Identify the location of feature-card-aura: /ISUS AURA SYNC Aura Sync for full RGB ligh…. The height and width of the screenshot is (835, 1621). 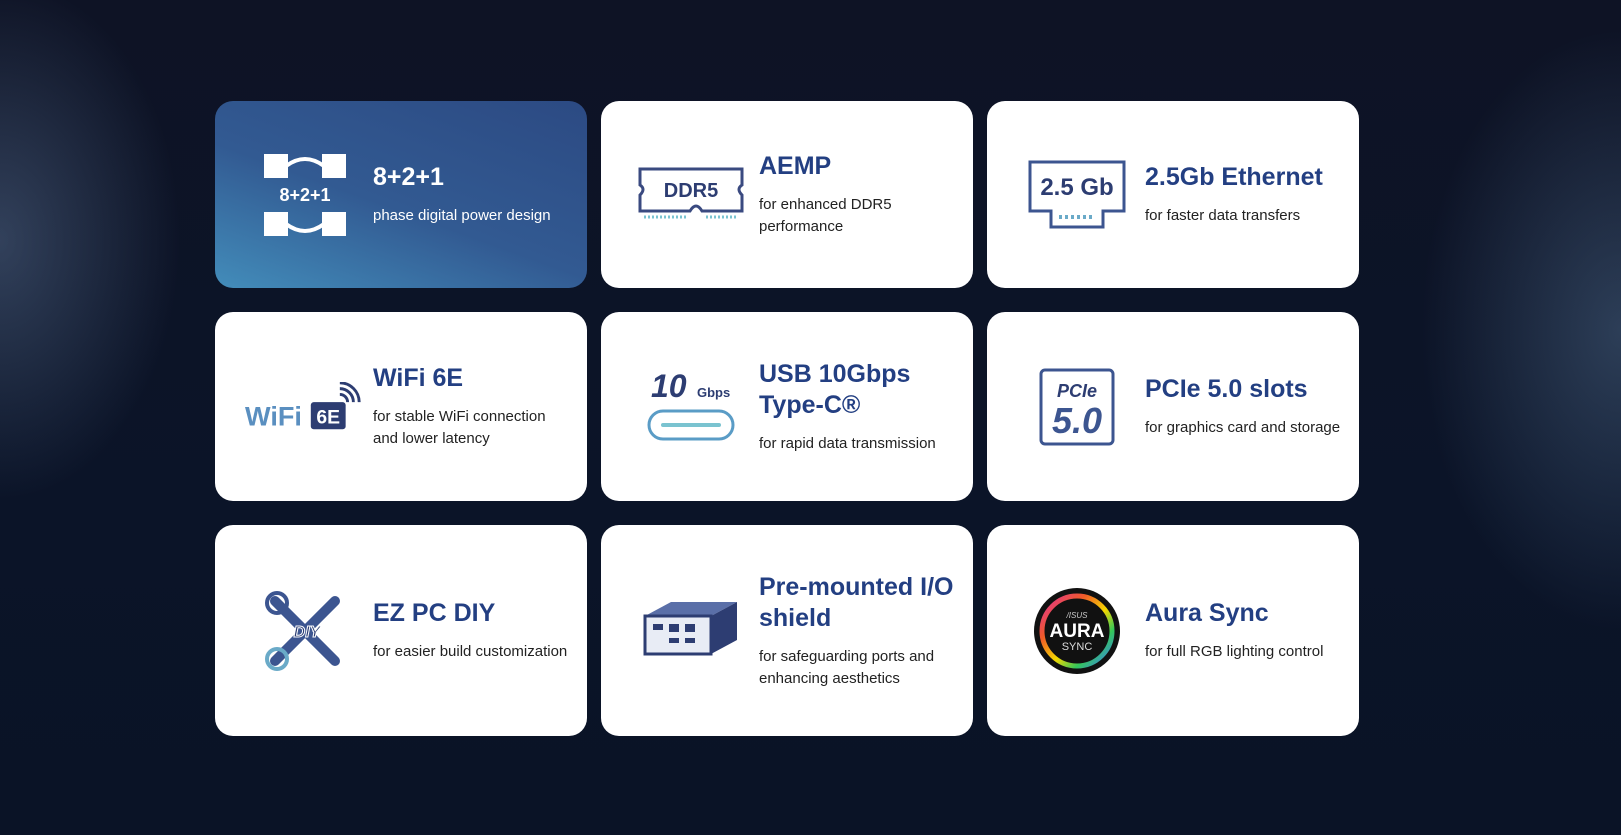
(1173, 630).